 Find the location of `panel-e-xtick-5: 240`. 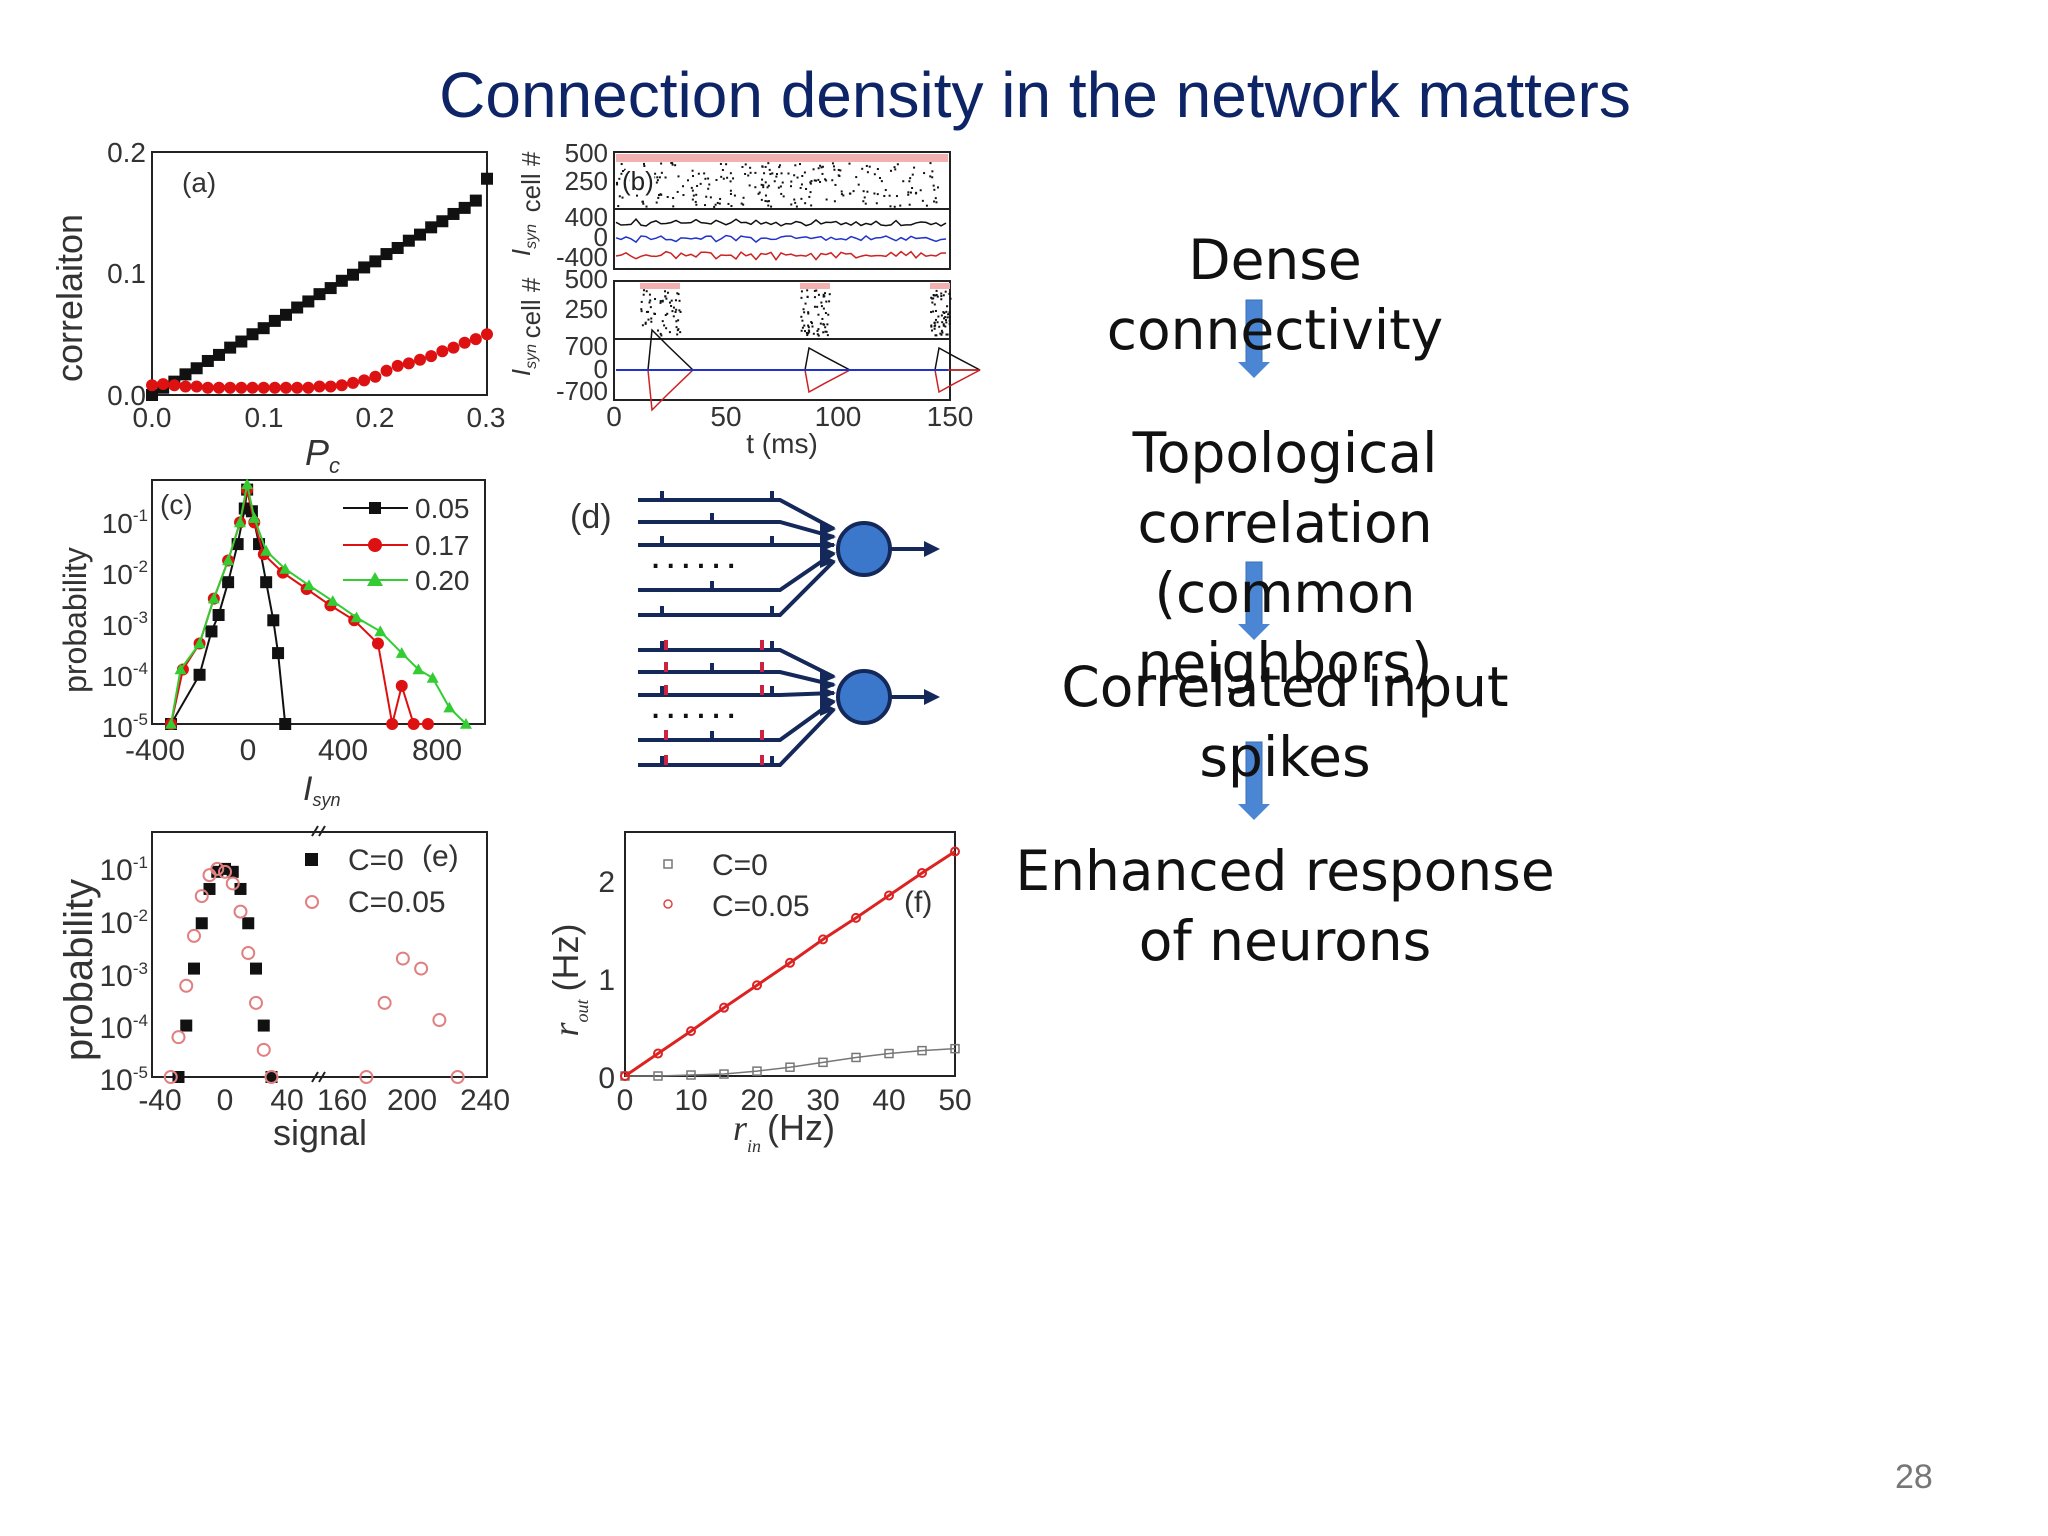

panel-e-xtick-5: 240 is located at coordinates (485, 1100).